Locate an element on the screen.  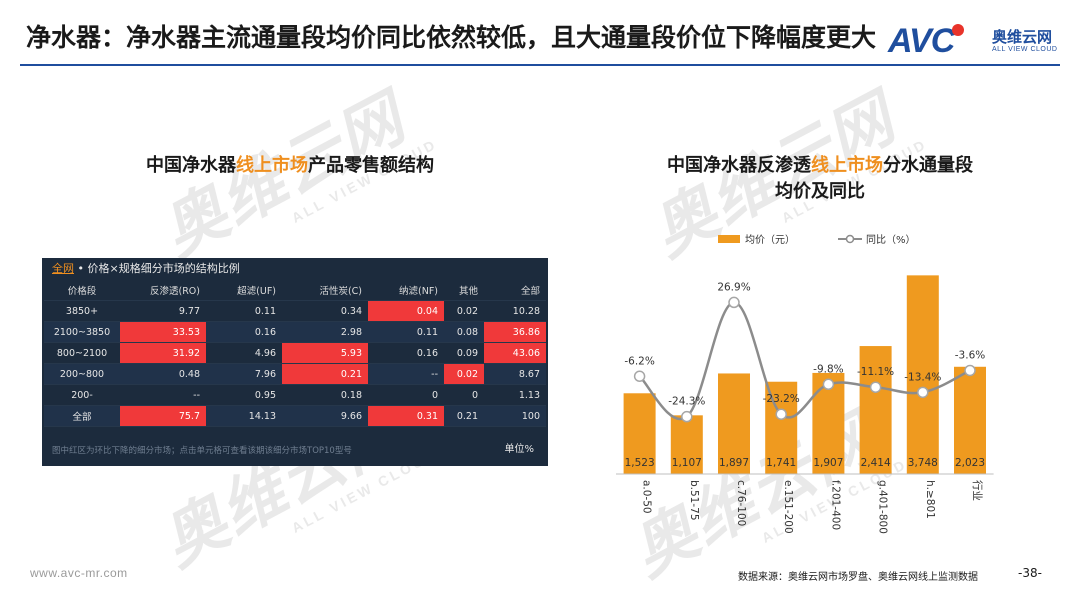
table-row: 2100~3850 33.53 0.16 2.98 0.11 0.08 36.86 is located at coordinates (295, 332).